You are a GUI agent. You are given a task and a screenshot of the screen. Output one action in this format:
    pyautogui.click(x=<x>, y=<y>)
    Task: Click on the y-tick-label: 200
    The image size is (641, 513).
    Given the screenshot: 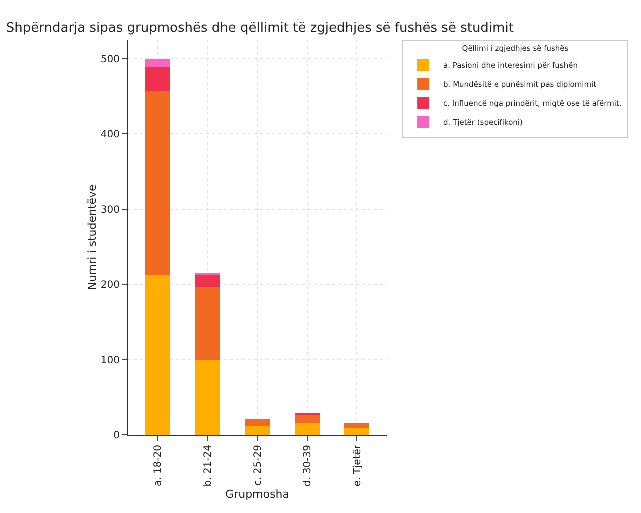 What is the action you would take?
    pyautogui.click(x=110, y=286)
    